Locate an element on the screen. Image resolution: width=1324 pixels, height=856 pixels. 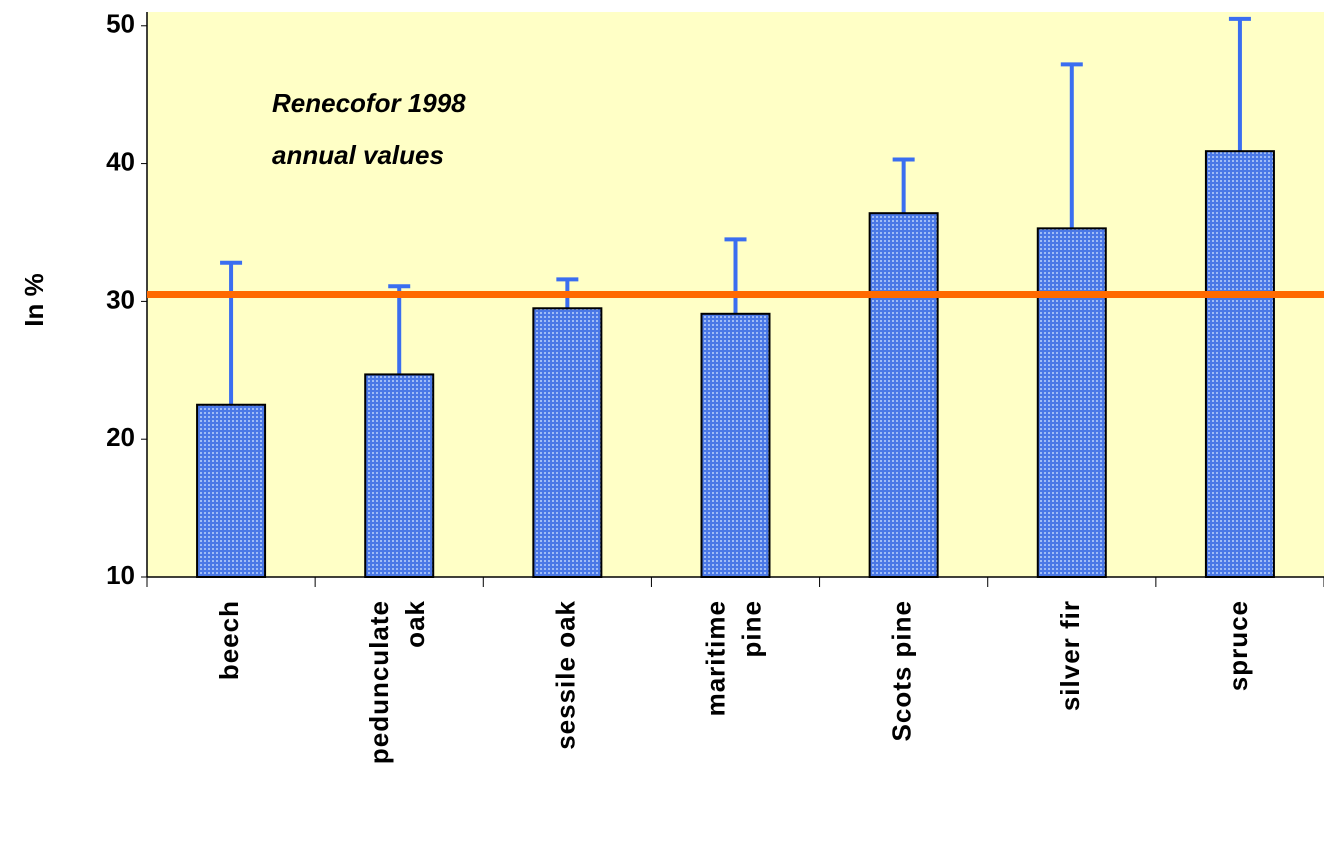
x-tick-label-line: beech is located at coordinates (229, 640).